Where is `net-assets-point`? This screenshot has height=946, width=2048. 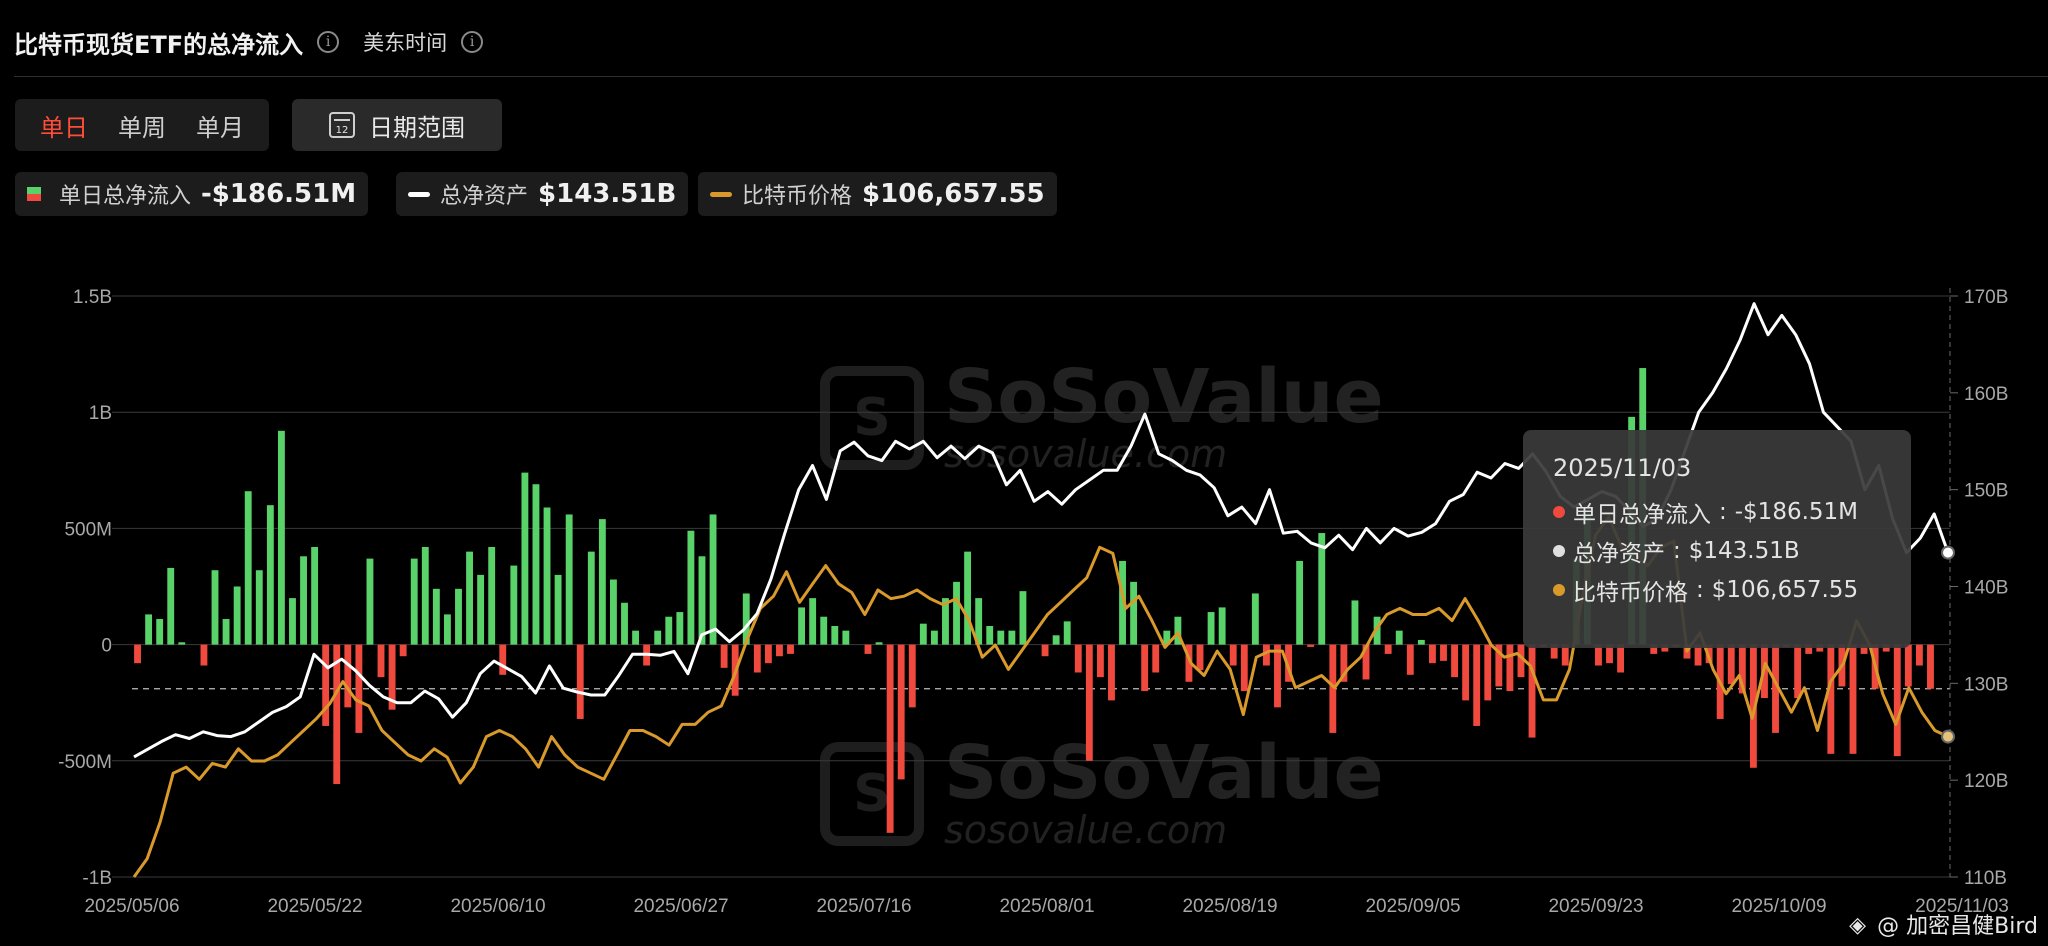 net-assets-point is located at coordinates (1948, 552).